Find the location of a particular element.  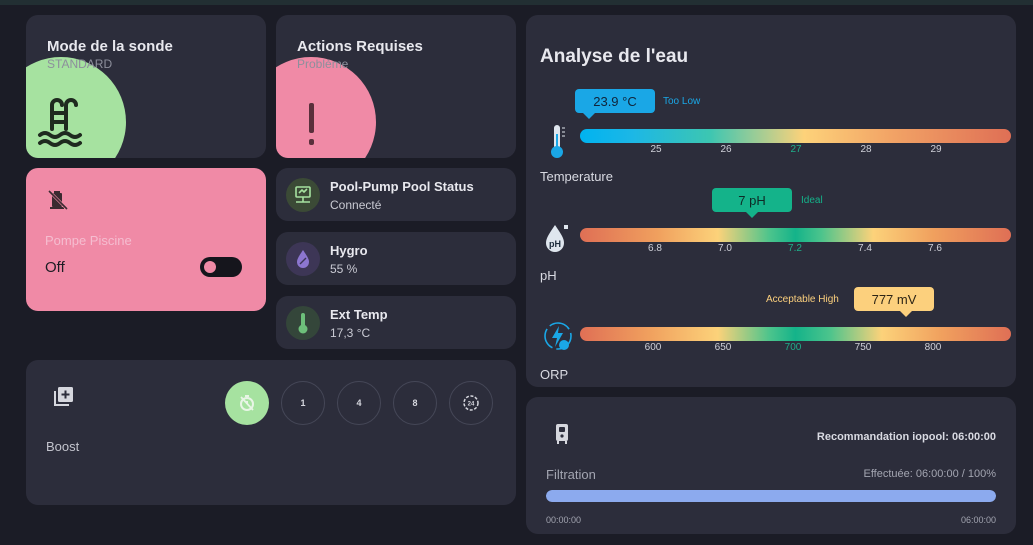

temperature-ticks: 25 26 27 28 29 is located at coordinates (795, 150).